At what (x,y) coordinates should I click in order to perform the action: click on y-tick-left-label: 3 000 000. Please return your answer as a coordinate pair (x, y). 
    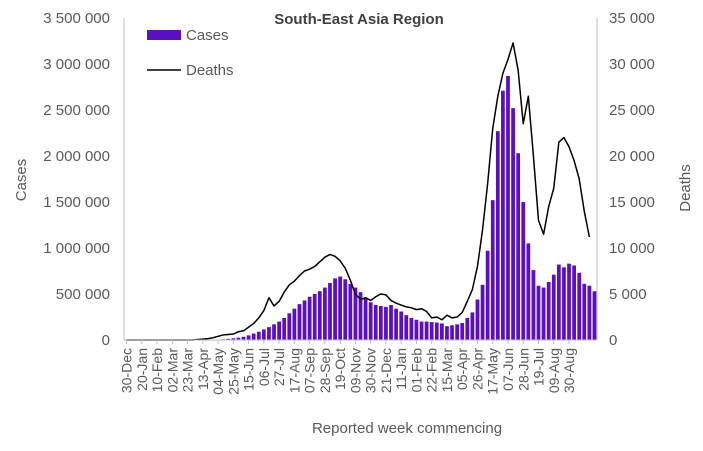
    Looking at the image, I should click on (76, 64).